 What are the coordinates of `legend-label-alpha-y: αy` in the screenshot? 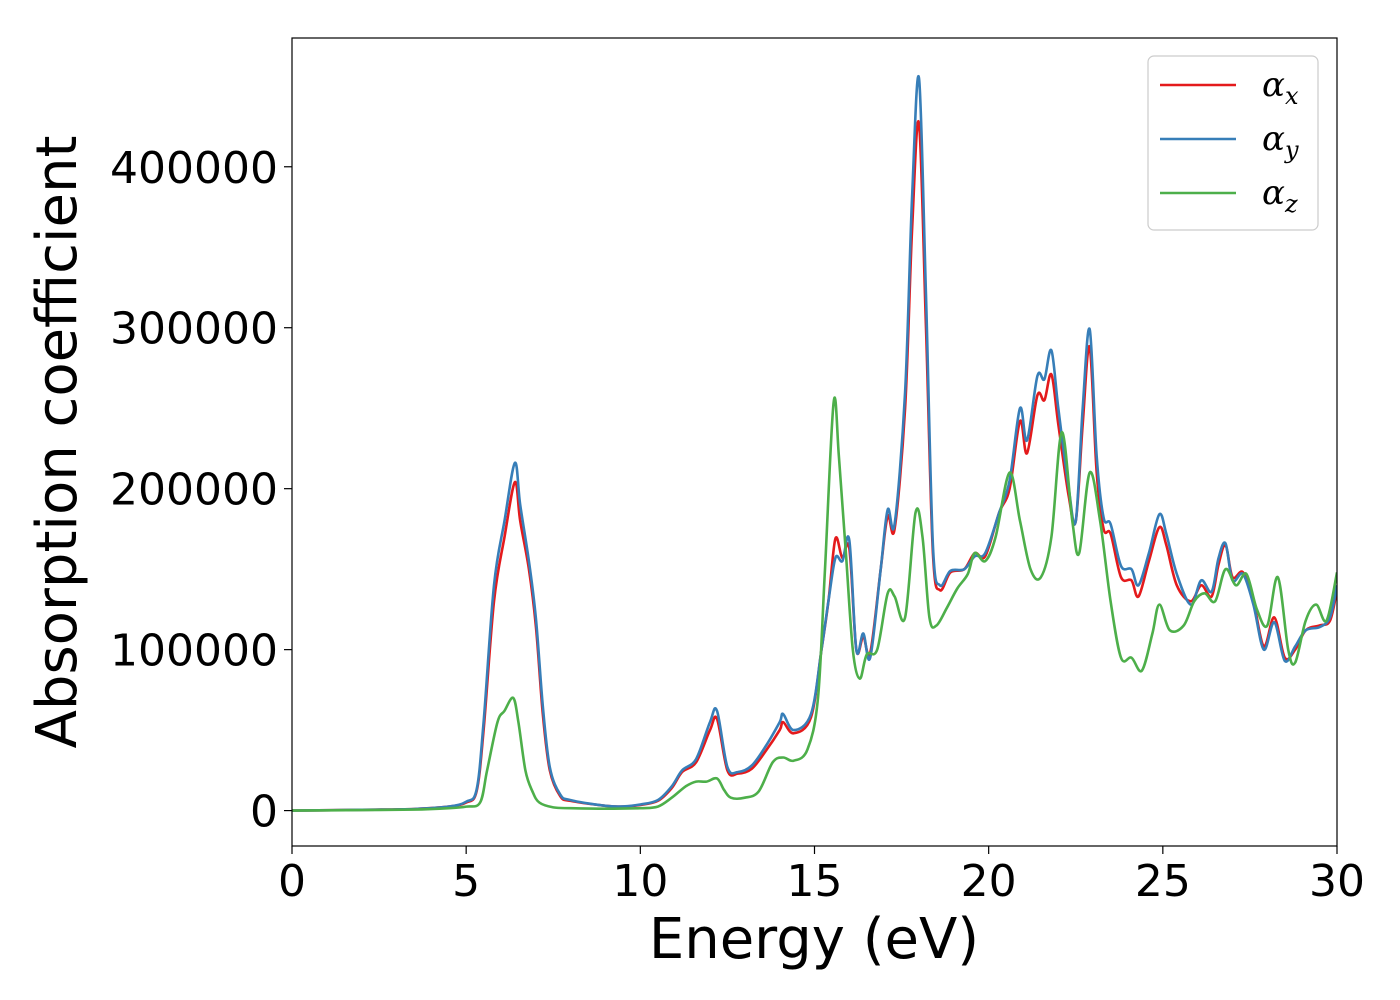 It's located at (1280, 141).